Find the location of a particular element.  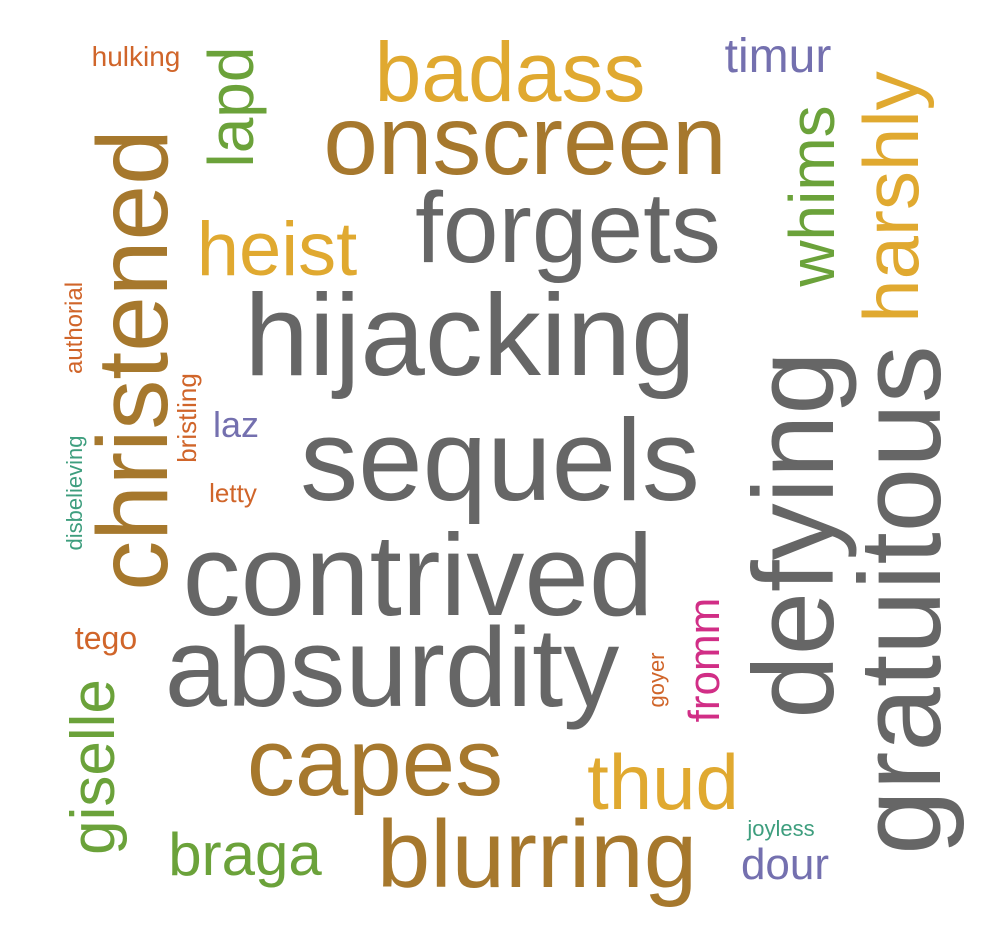

word-badass: badass is located at coordinates (510, 72).